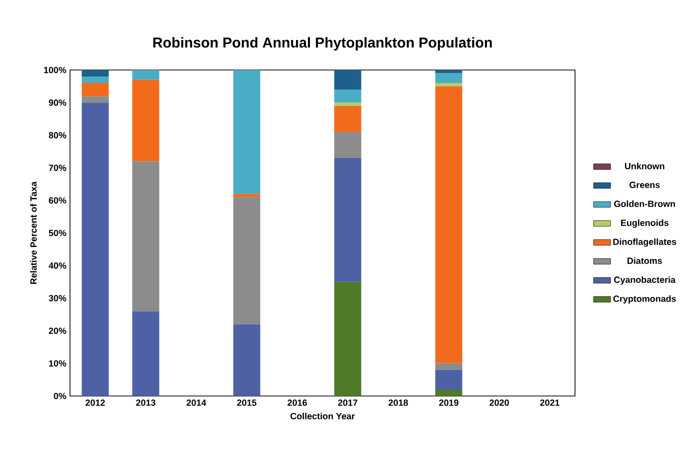 This screenshot has width=696, height=454. What do you see at coordinates (645, 260) in the screenshot?
I see `legend-label: Diatoms` at bounding box center [645, 260].